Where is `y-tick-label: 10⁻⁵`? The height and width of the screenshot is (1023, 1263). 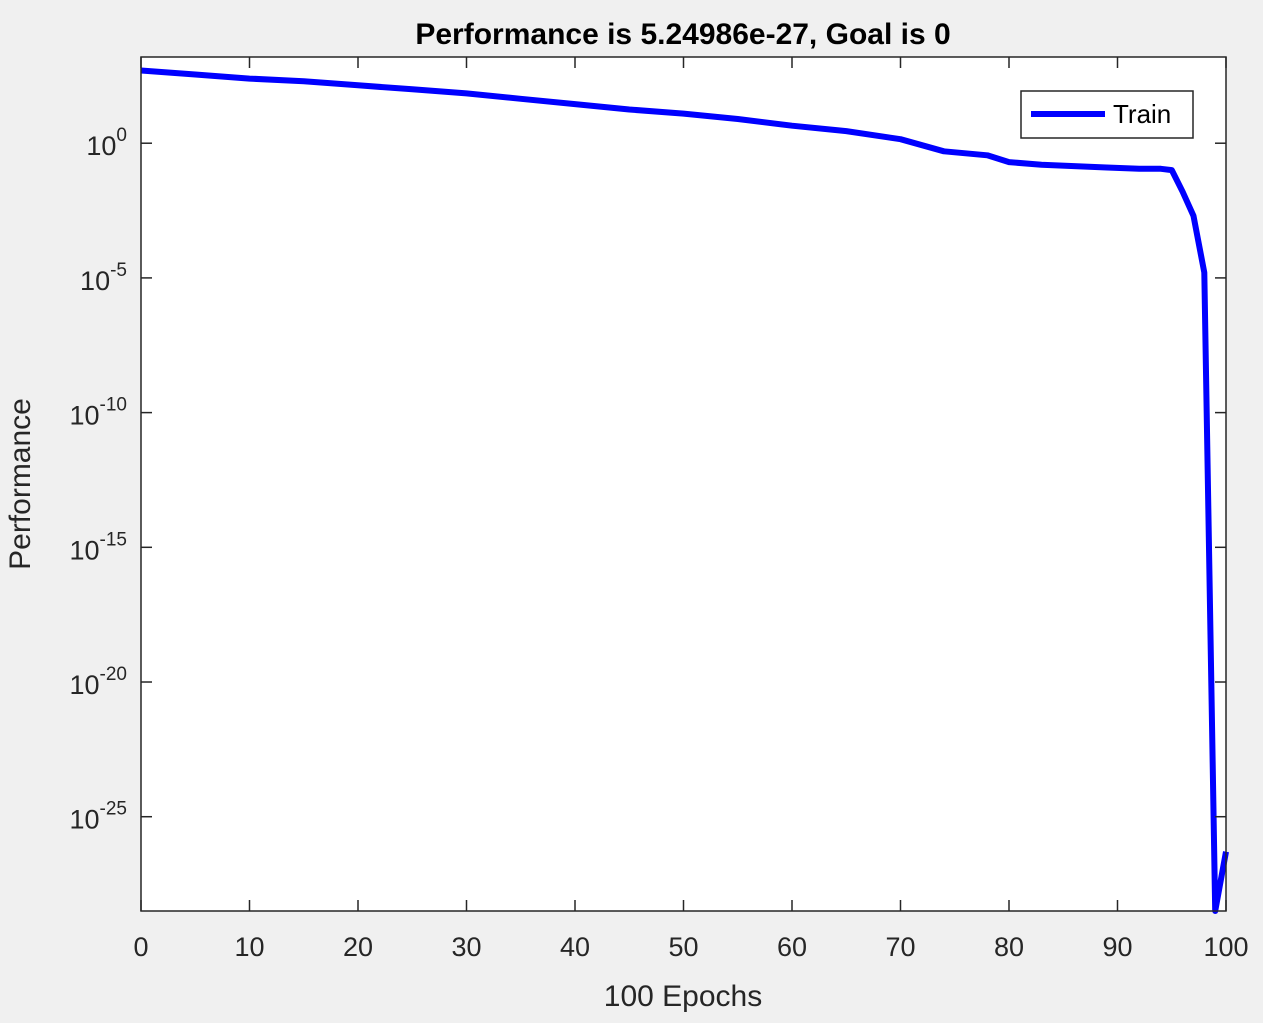
y-tick-label: 10⁻⁵ is located at coordinates (103, 278).